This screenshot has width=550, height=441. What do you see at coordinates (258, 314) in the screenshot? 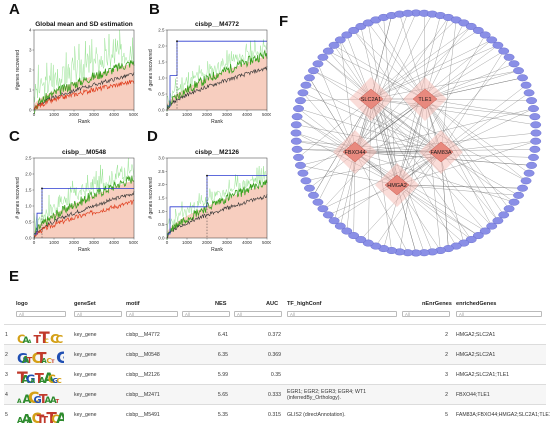
I see `filter-auc: All` at bounding box center [258, 314].